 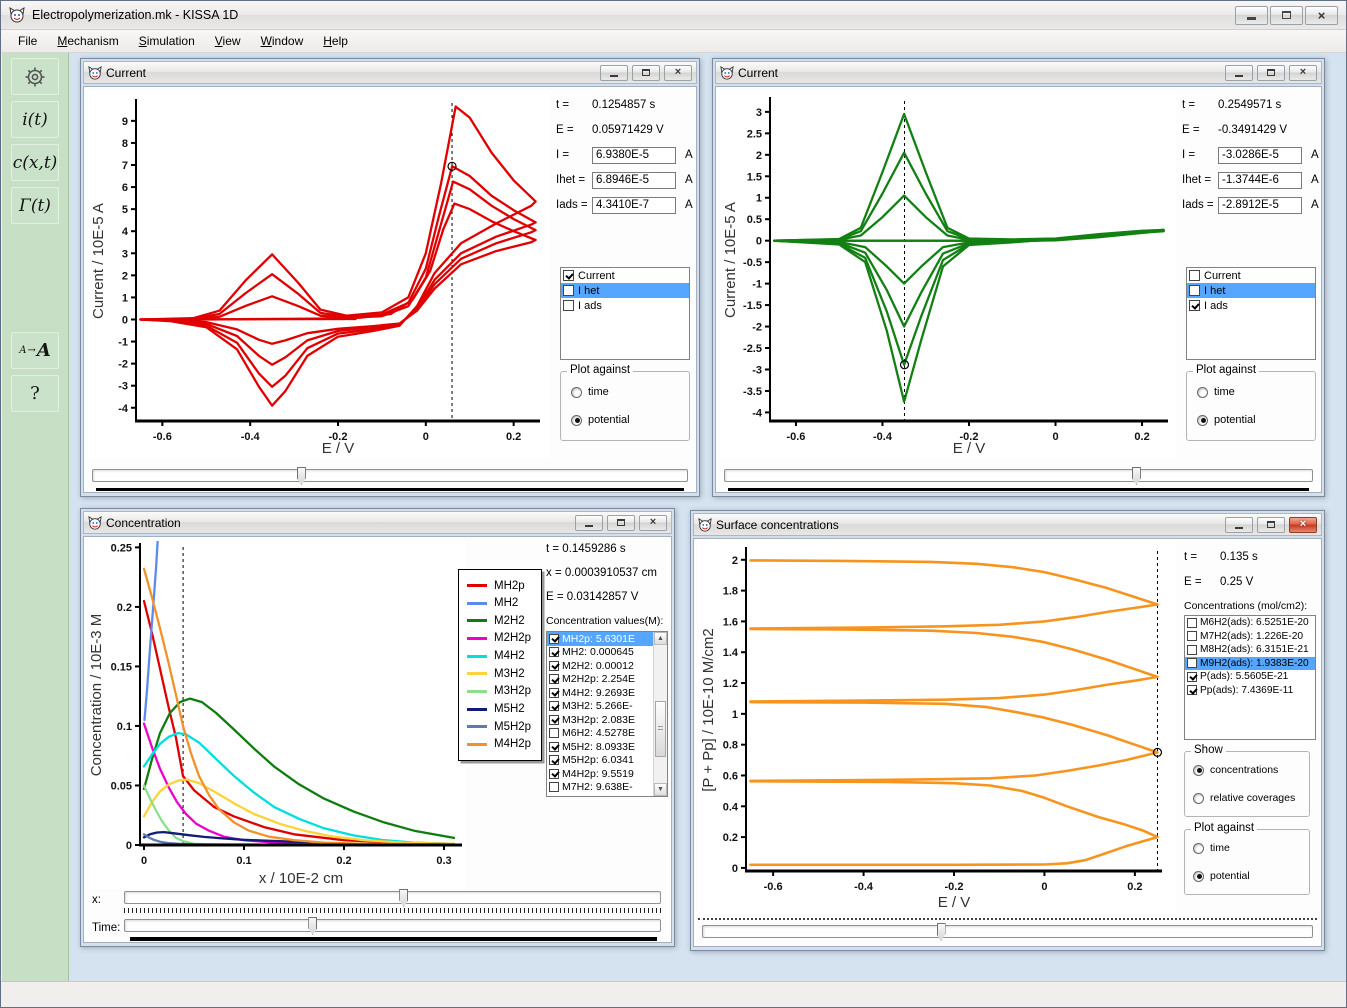 What do you see at coordinates (166, 41) in the screenshot?
I see `menu-simulation: Simulation` at bounding box center [166, 41].